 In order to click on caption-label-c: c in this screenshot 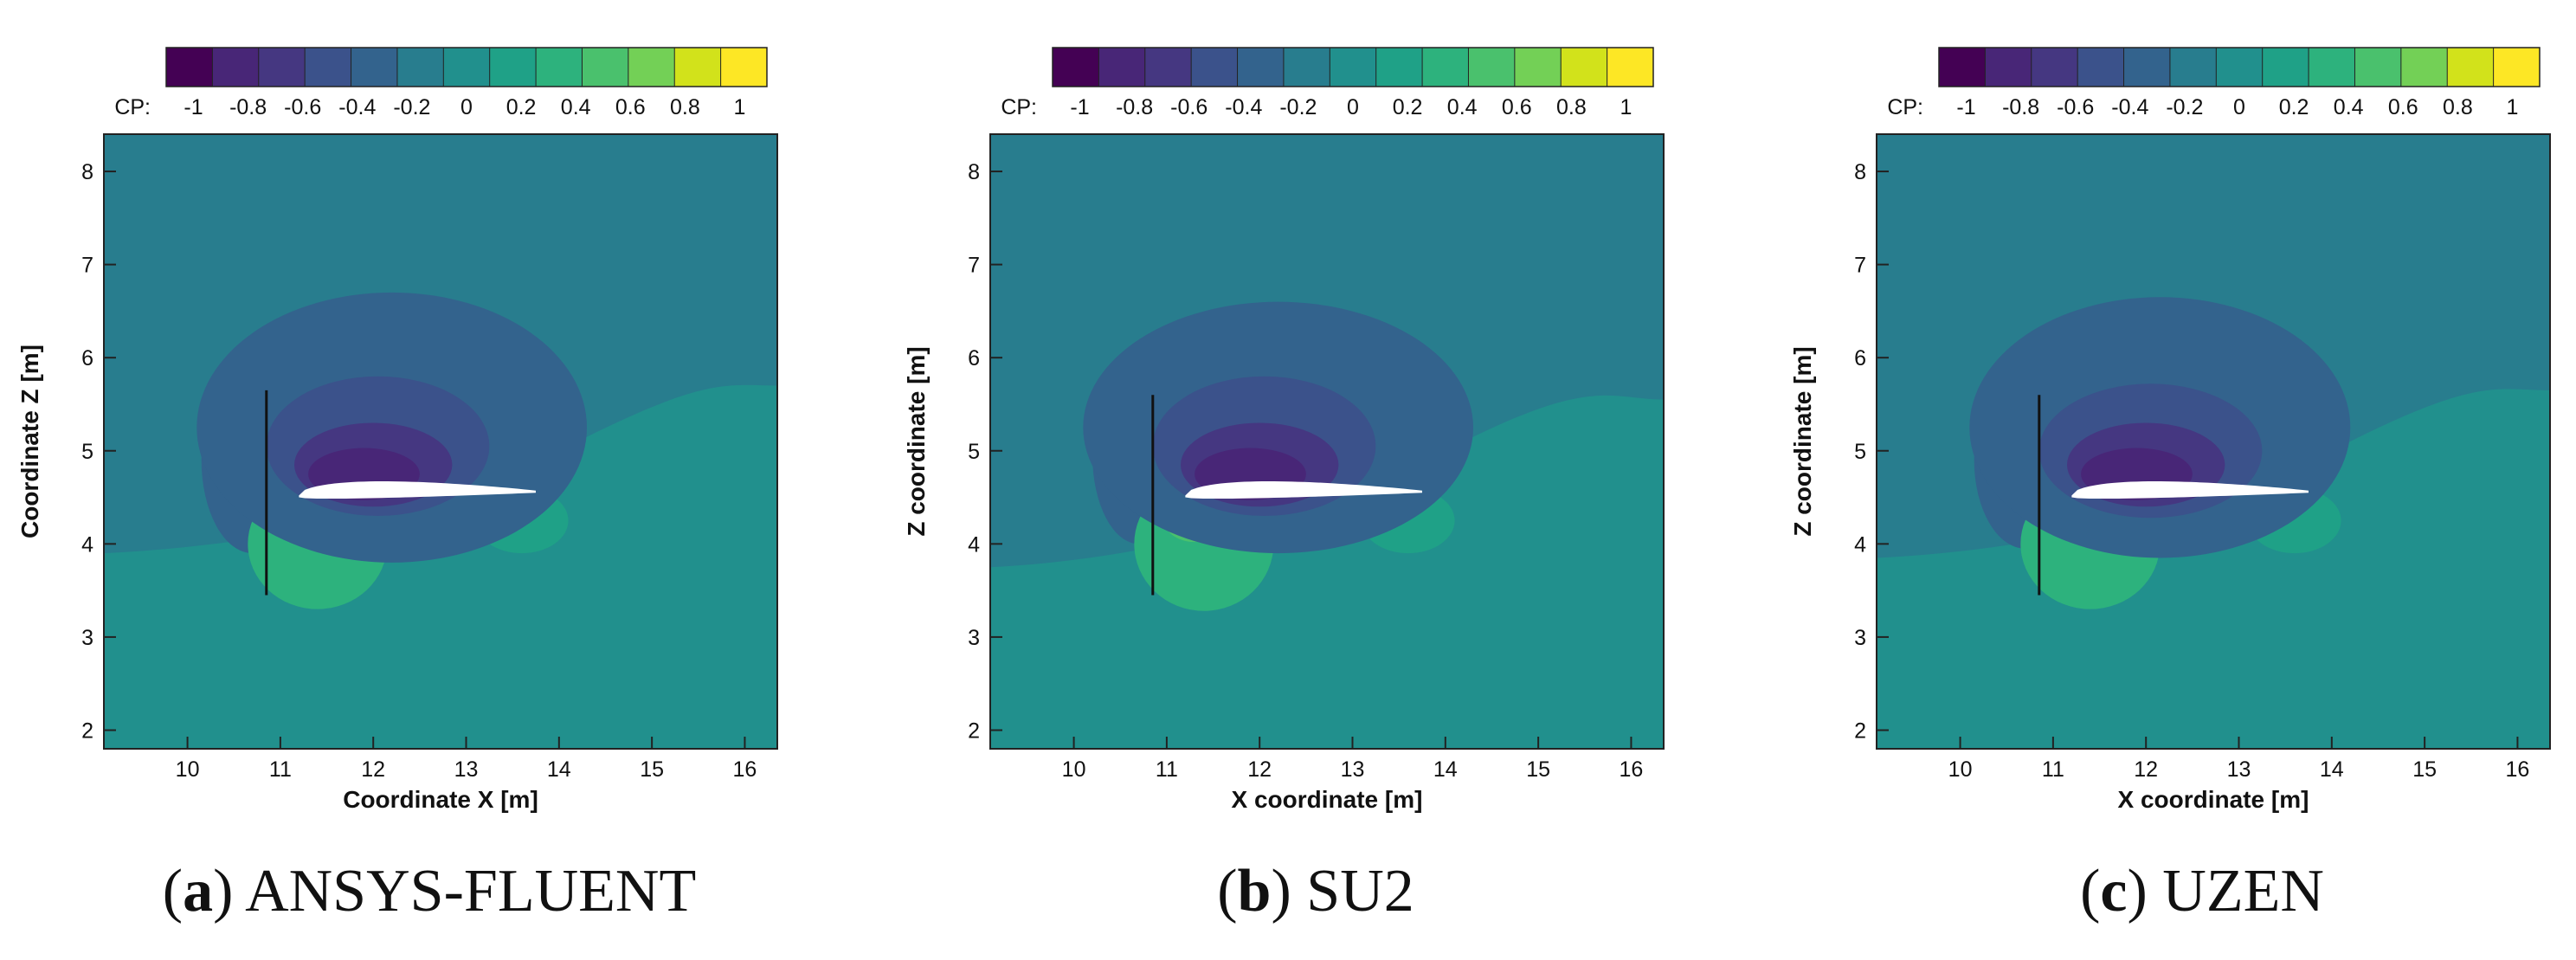, I will do `click(2114, 891)`.